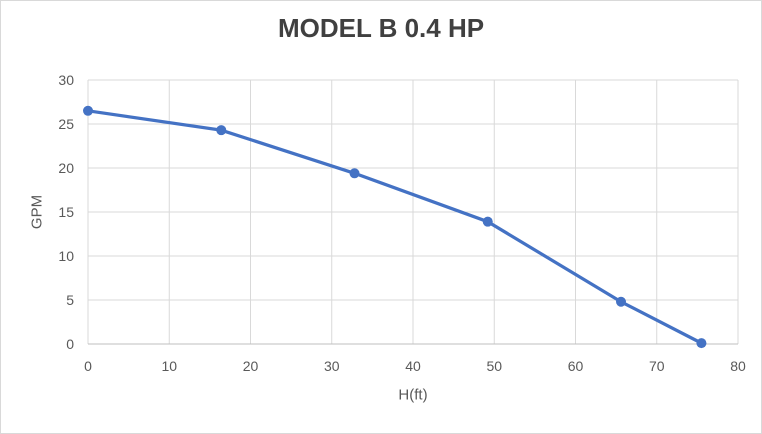  I want to click on x-tick-label: 10, so click(169, 366).